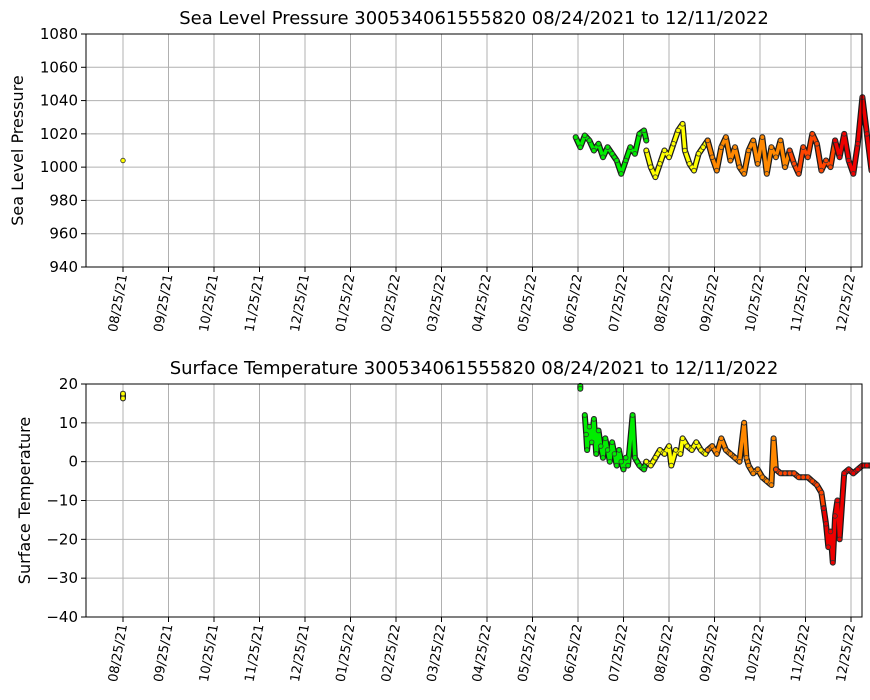 This screenshot has width=870, height=700. I want to click on y-tick-label: 1040, so click(59, 101).